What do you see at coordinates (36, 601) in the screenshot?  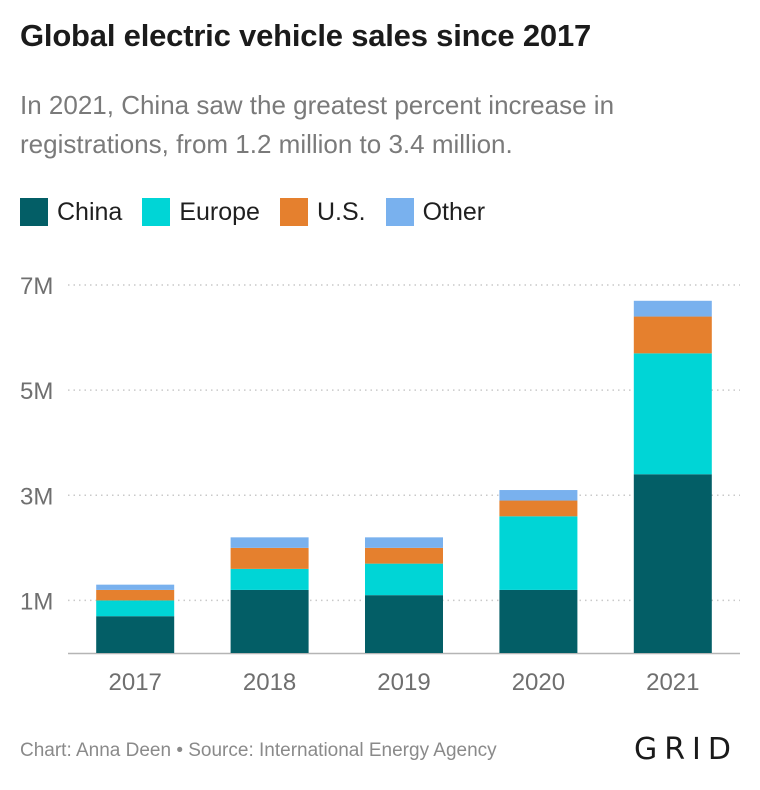 I see `y-tick-label: 1M` at bounding box center [36, 601].